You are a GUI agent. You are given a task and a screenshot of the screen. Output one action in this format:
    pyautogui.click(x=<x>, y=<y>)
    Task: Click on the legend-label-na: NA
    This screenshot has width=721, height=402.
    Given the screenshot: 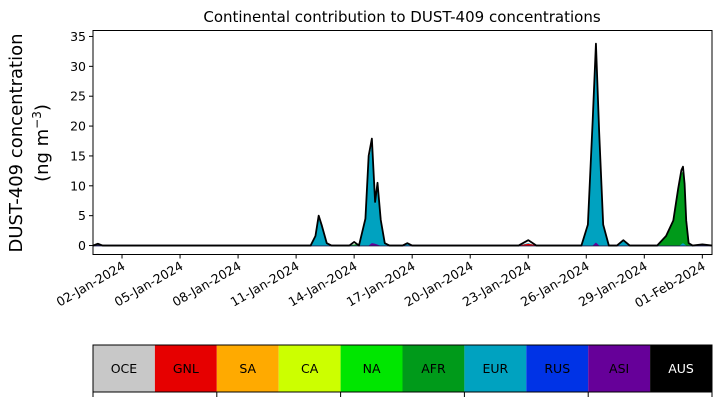 What is the action you would take?
    pyautogui.click(x=372, y=368)
    